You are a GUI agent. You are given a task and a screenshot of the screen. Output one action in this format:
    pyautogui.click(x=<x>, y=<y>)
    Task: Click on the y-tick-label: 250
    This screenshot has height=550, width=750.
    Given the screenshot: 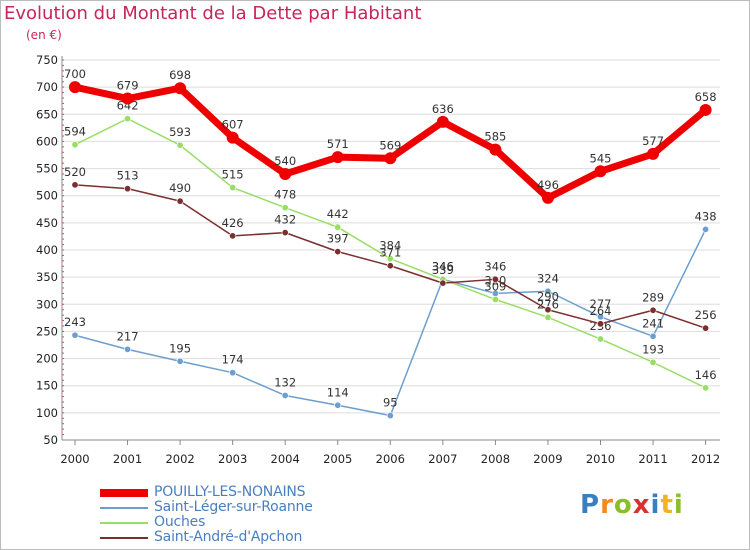 What is the action you would take?
    pyautogui.click(x=47, y=331)
    